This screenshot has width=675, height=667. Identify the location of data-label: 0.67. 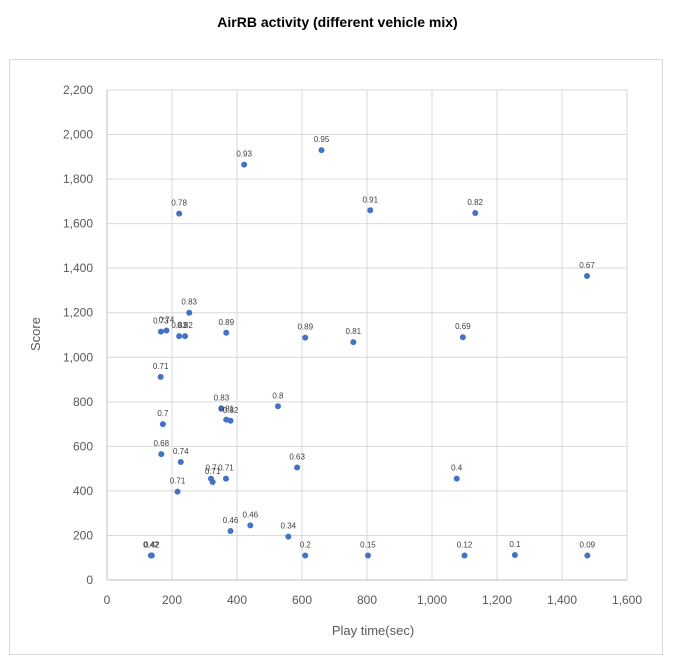
(587, 265).